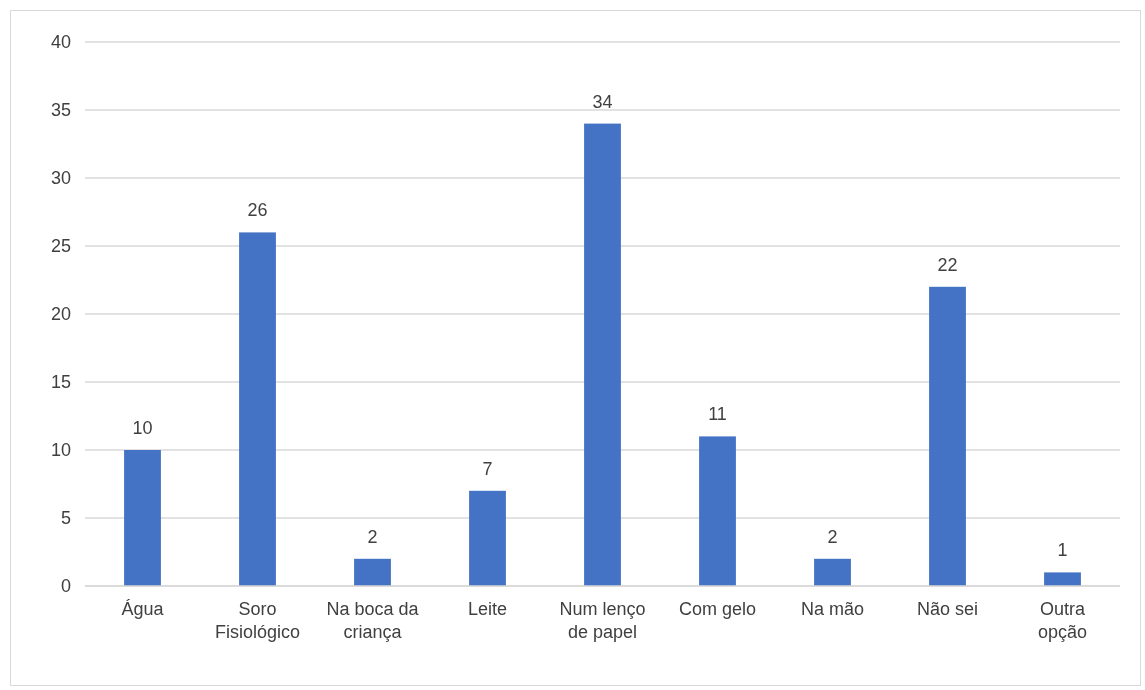 This screenshot has height=690, width=1145. Describe the element at coordinates (487, 608) in the screenshot. I see `x-tick-label: Leite` at that location.